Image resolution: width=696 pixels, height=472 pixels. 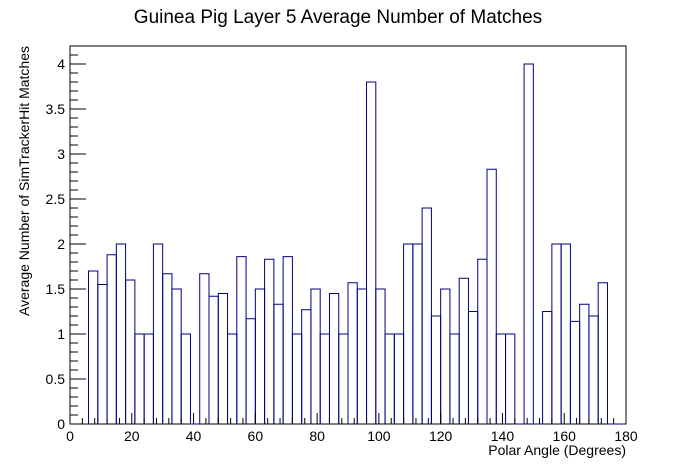 What do you see at coordinates (194, 436) in the screenshot?
I see `x-tick-label: 40` at bounding box center [194, 436].